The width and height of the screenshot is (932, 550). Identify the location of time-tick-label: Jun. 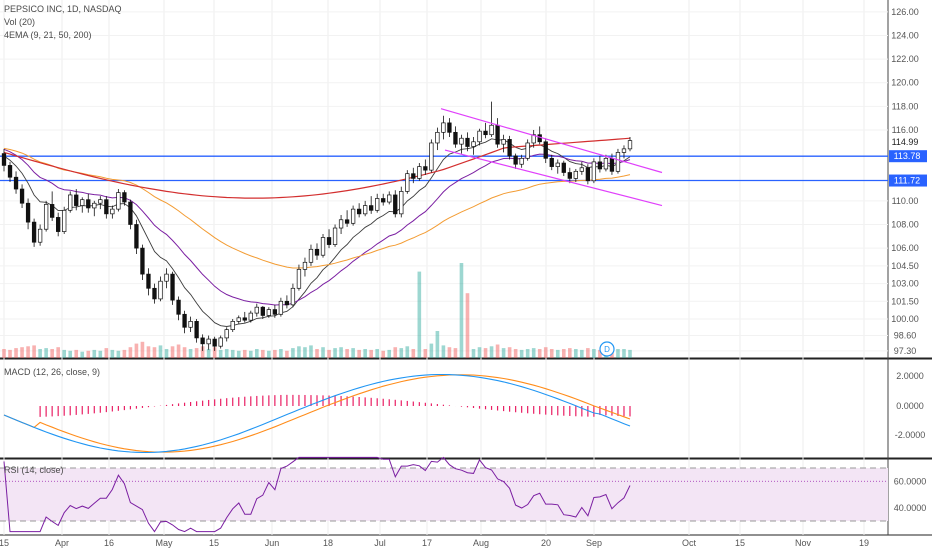
(272, 543).